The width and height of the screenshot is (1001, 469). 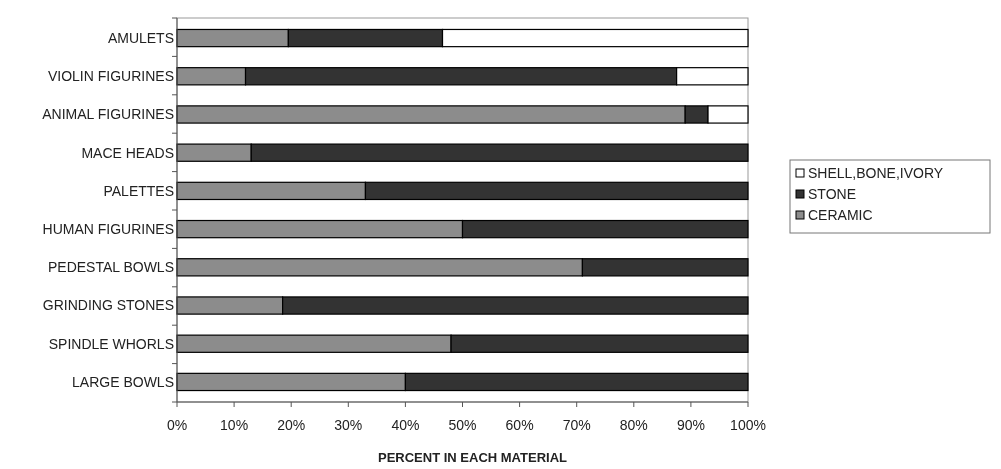 I want to click on x-tick-label: 20%, so click(x=291, y=425).